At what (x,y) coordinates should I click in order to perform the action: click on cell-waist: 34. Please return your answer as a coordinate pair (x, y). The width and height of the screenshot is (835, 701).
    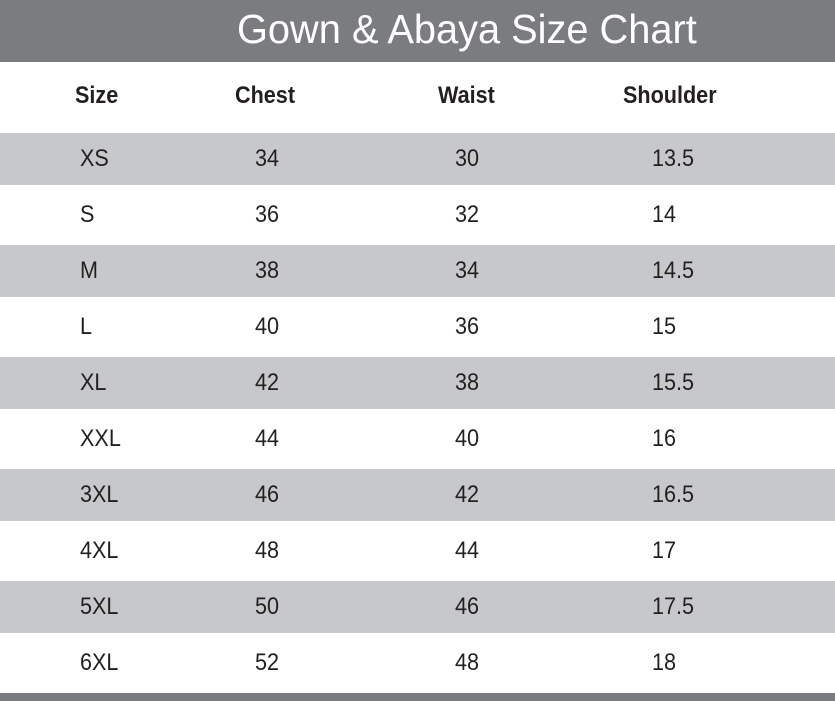
    Looking at the image, I should click on (467, 270).